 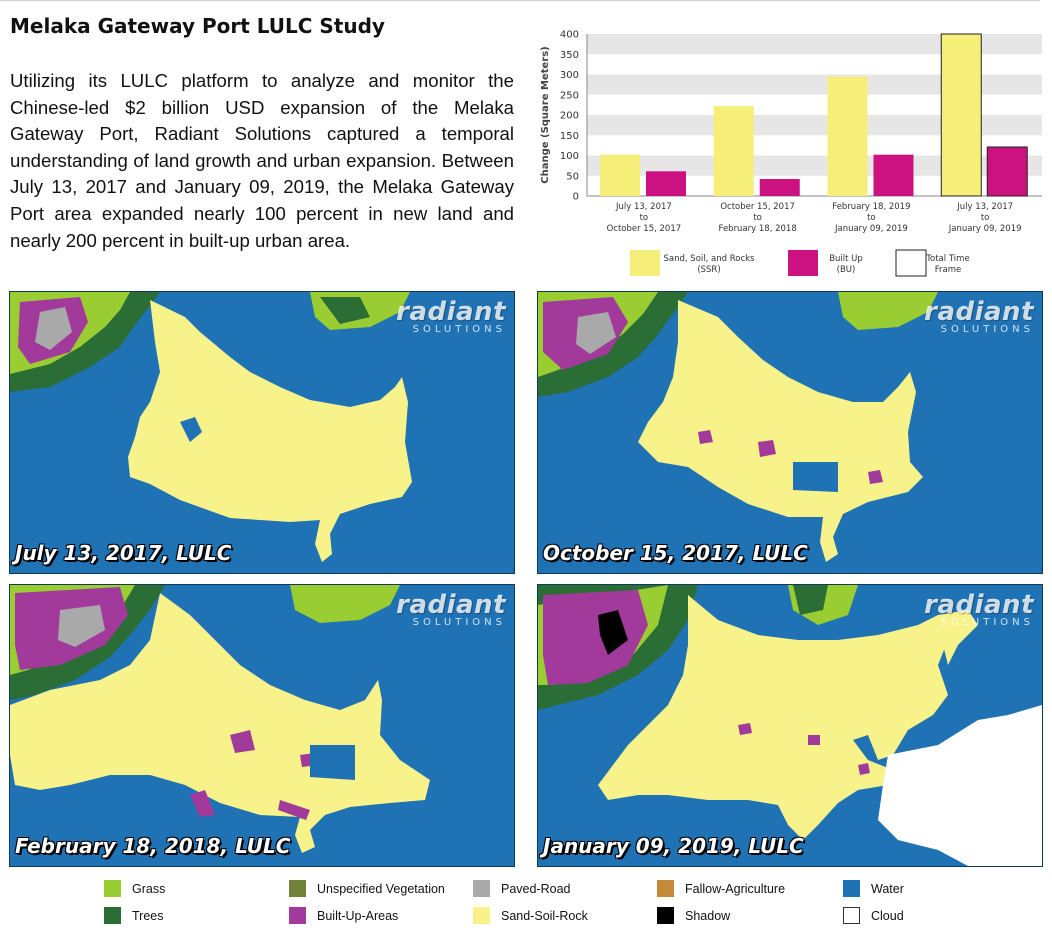 I want to click on map-panel-feb-2018: radiant SOLUTIONS February 18, 2018, LULC, so click(x=262, y=725).